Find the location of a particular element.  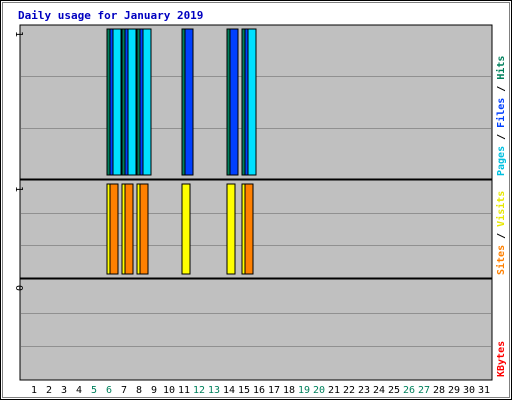

x-tick-label-25: 25 is located at coordinates (394, 390).